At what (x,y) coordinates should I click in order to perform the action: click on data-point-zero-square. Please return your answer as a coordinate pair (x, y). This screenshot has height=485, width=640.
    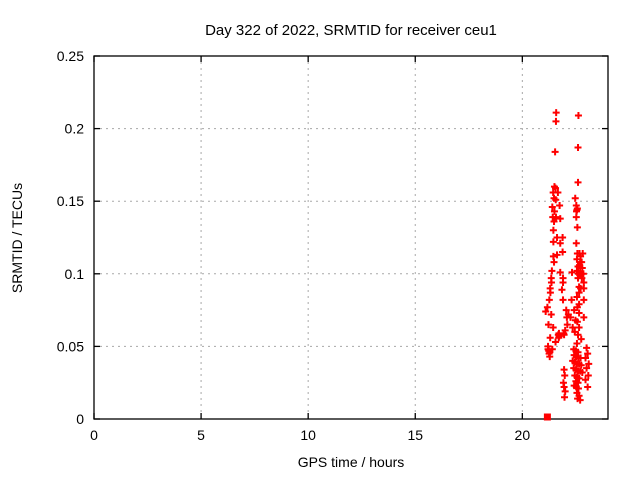
    Looking at the image, I should click on (547, 417).